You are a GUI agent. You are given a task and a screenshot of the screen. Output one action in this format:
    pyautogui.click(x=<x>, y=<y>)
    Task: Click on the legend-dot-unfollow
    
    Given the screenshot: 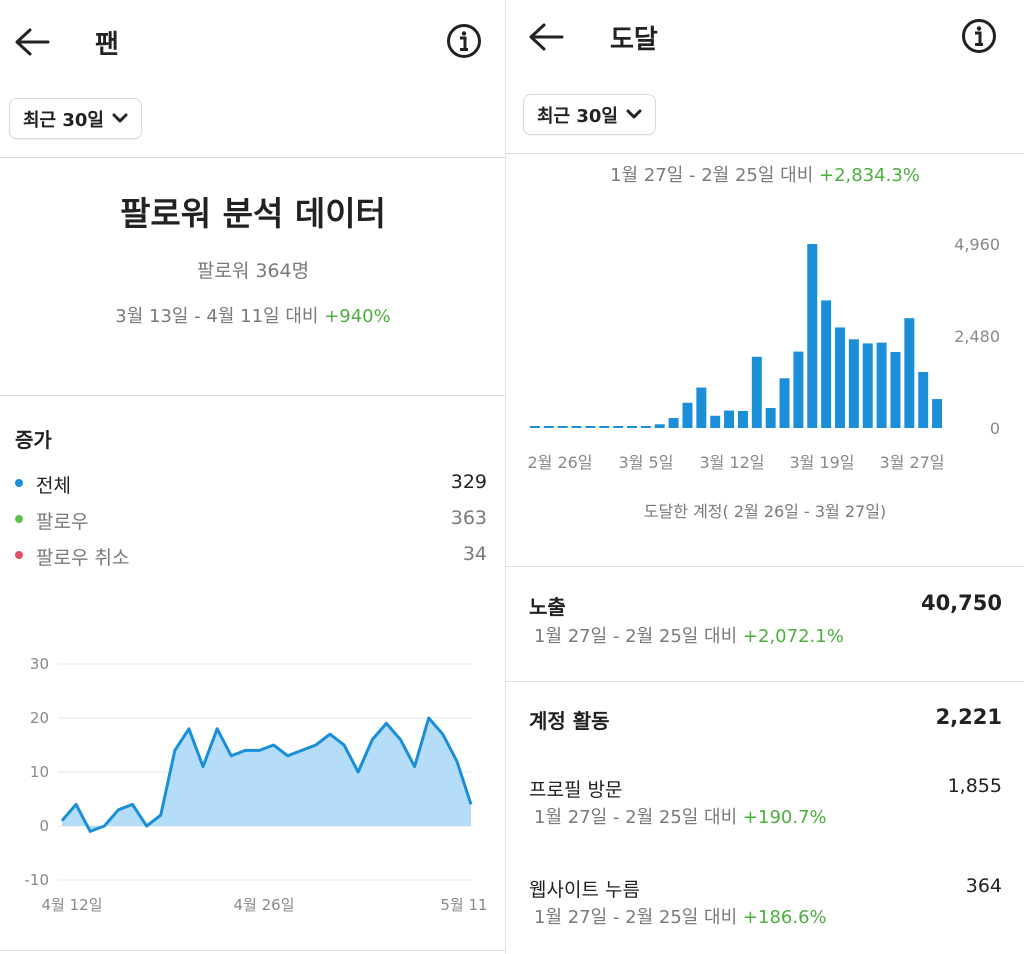 What is the action you would take?
    pyautogui.click(x=19, y=555)
    